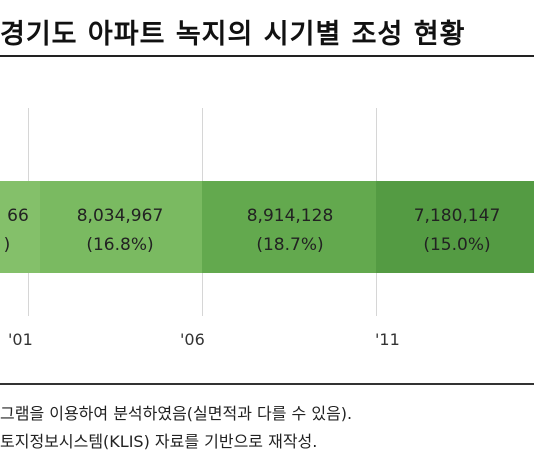 This screenshot has width=534, height=462. What do you see at coordinates (120, 216) in the screenshot?
I see `segment-value-label: 8,034,967` at bounding box center [120, 216].